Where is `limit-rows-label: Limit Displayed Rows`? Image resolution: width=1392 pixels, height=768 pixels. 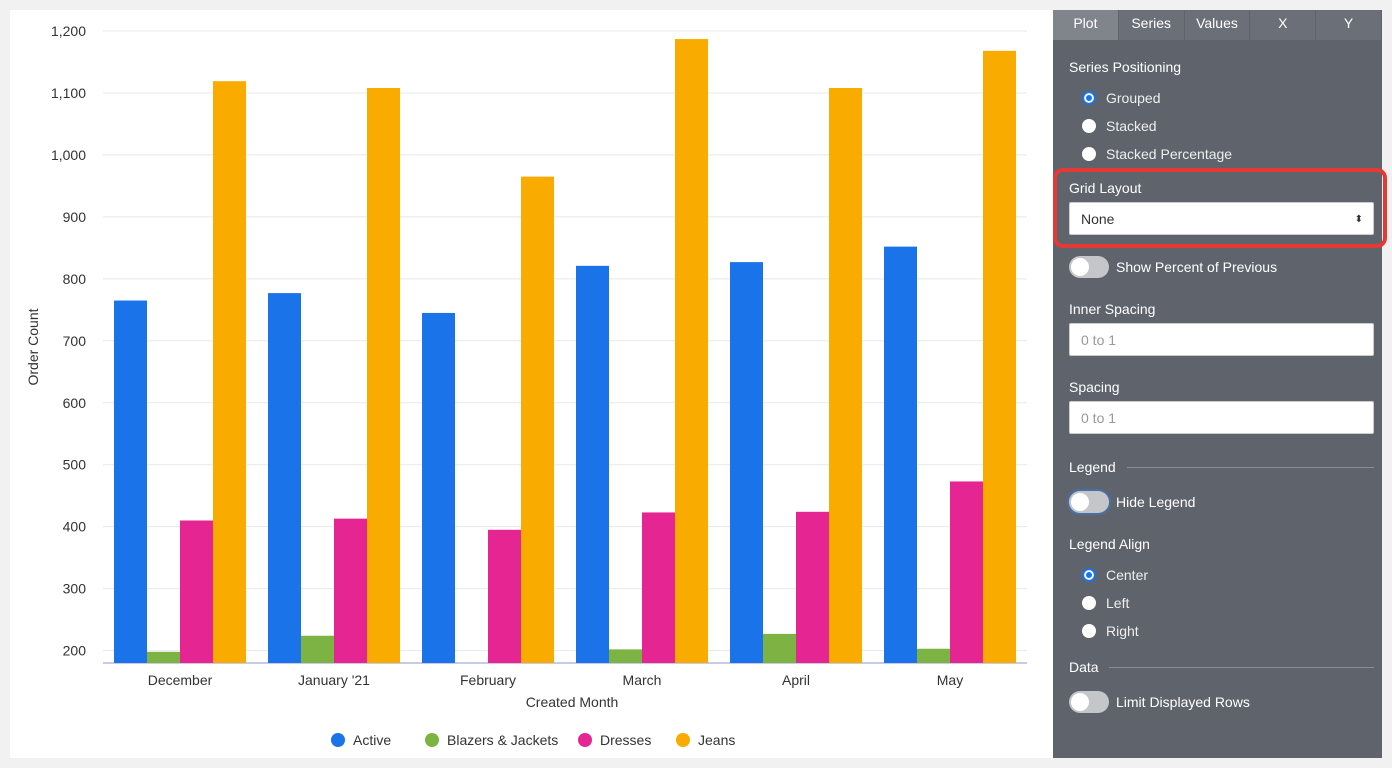
limit-rows-label: Limit Displayed Rows is located at coordinates (1183, 702).